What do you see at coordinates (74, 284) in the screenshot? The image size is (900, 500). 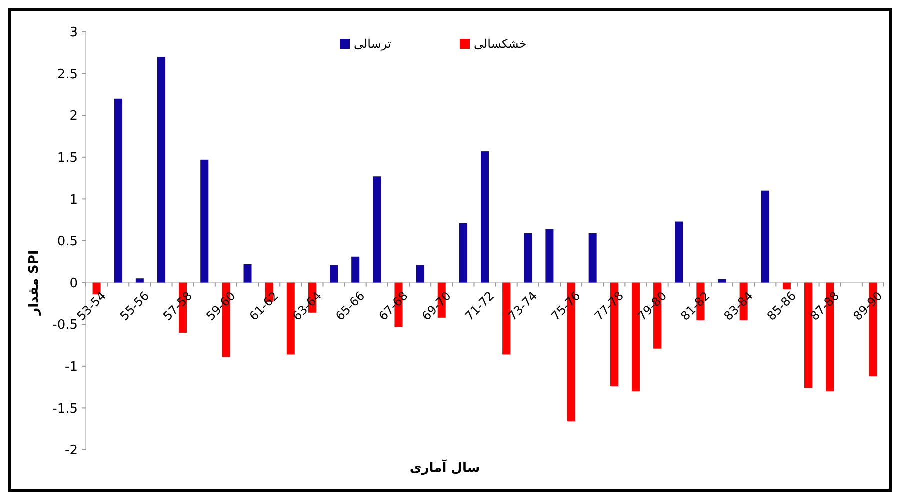 I see `y-tick-label: 0` at bounding box center [74, 284].